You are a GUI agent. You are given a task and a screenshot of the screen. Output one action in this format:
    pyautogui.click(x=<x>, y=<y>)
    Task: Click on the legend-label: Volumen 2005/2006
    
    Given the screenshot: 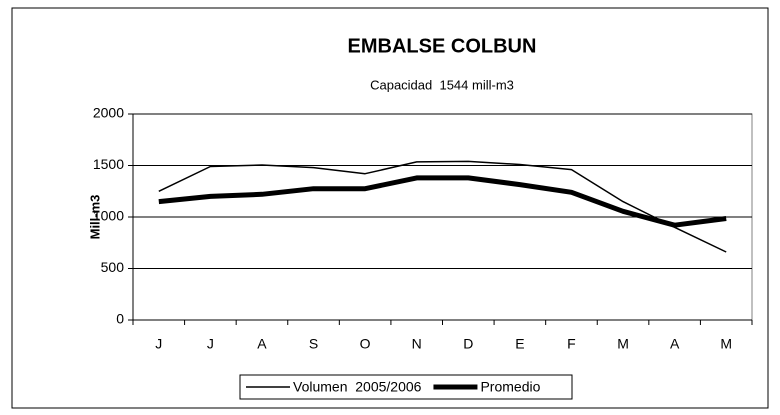 What is the action you would take?
    pyautogui.click(x=357, y=387)
    